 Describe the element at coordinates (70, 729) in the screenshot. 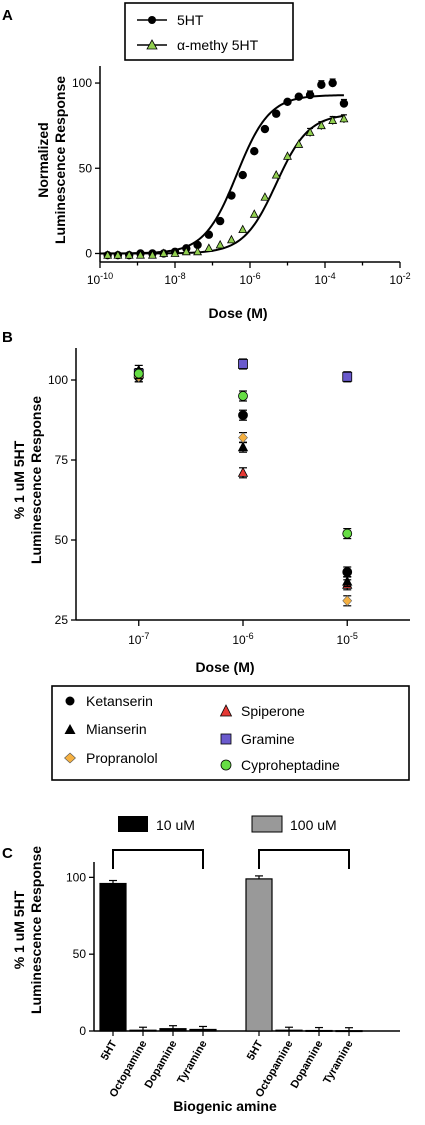

I see `legend-mianserin-marker` at that location.